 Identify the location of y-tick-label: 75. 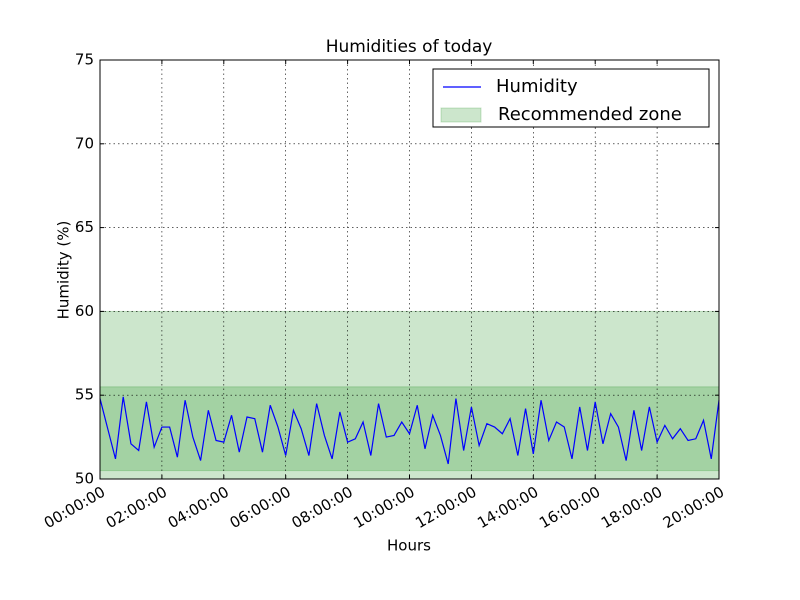
(84, 60).